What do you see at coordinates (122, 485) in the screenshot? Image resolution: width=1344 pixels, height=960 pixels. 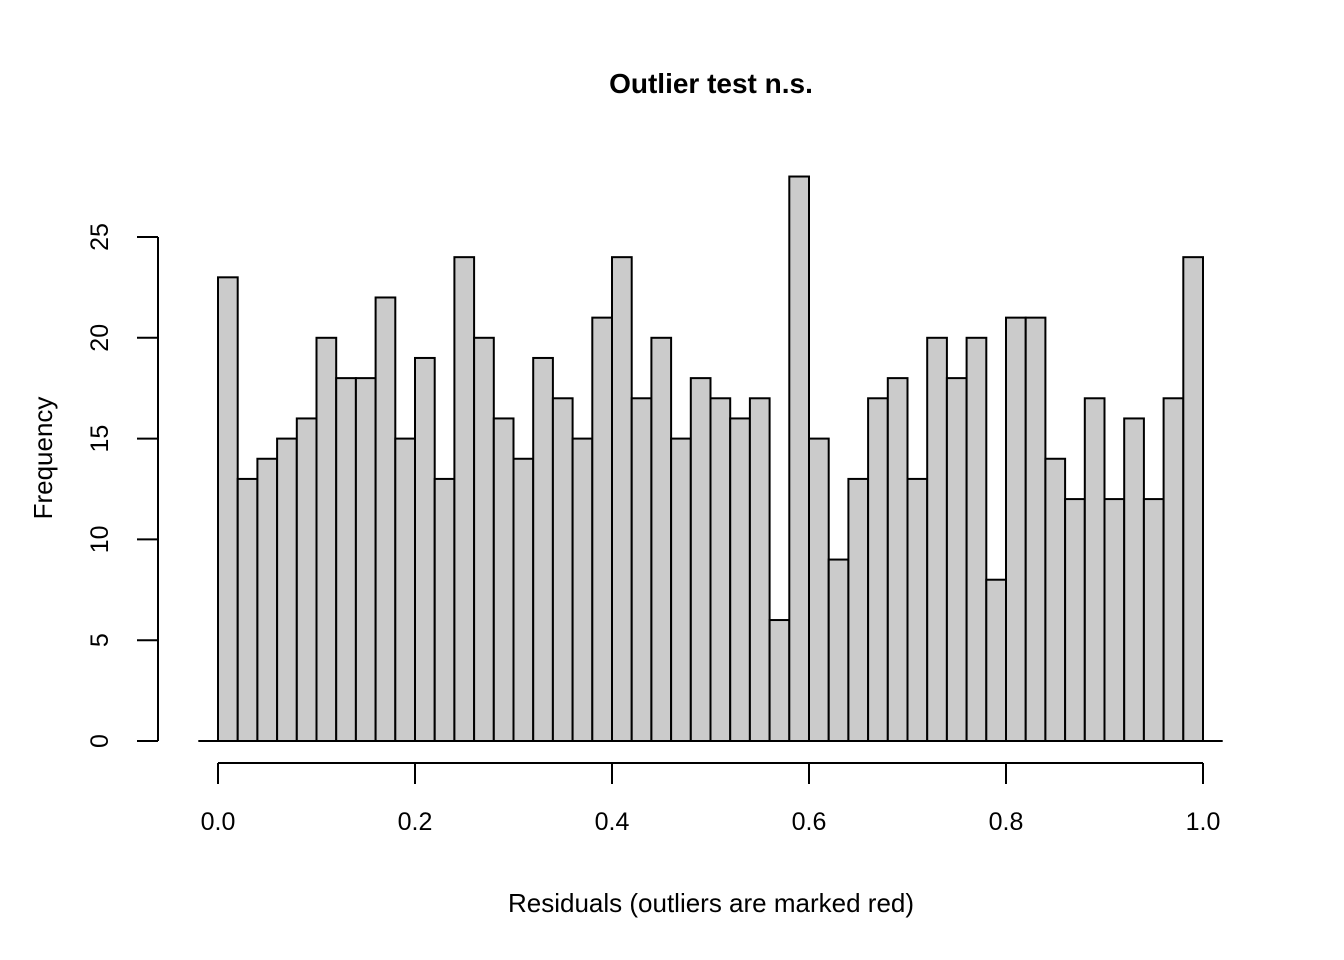 I see `y-axis-group: 0 5 10 15 20 25` at bounding box center [122, 485].